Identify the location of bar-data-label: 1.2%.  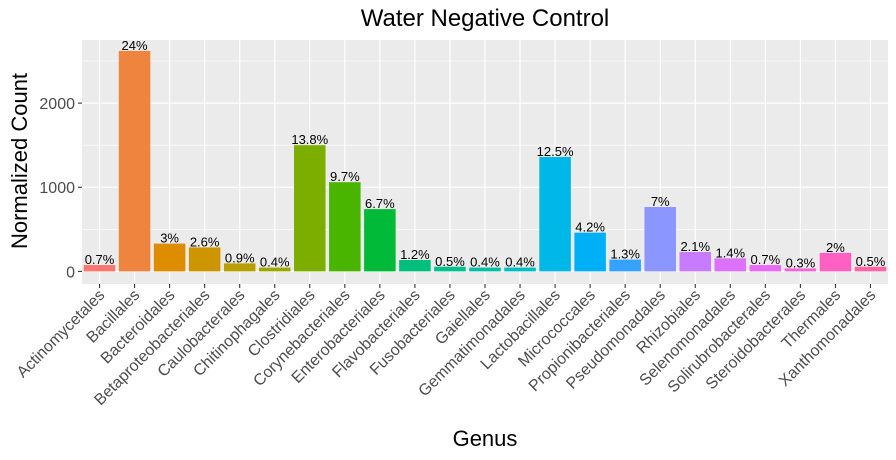
(415, 254).